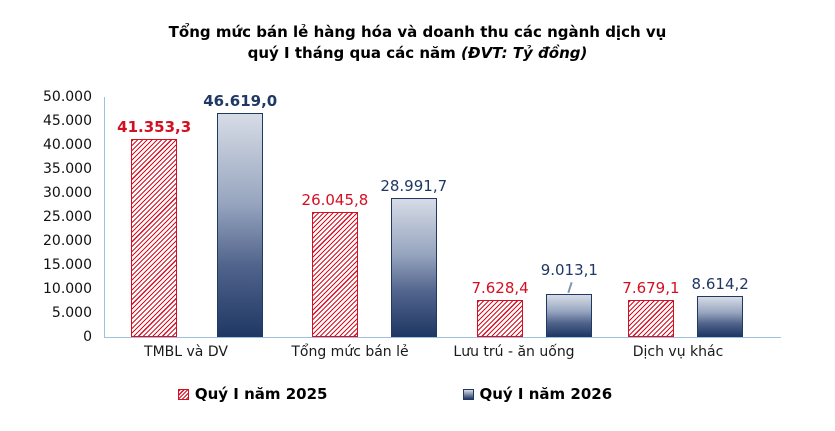 The image size is (835, 431). Describe the element at coordinates (67, 121) in the screenshot. I see `y-axis-tick-label: 45.000` at that location.